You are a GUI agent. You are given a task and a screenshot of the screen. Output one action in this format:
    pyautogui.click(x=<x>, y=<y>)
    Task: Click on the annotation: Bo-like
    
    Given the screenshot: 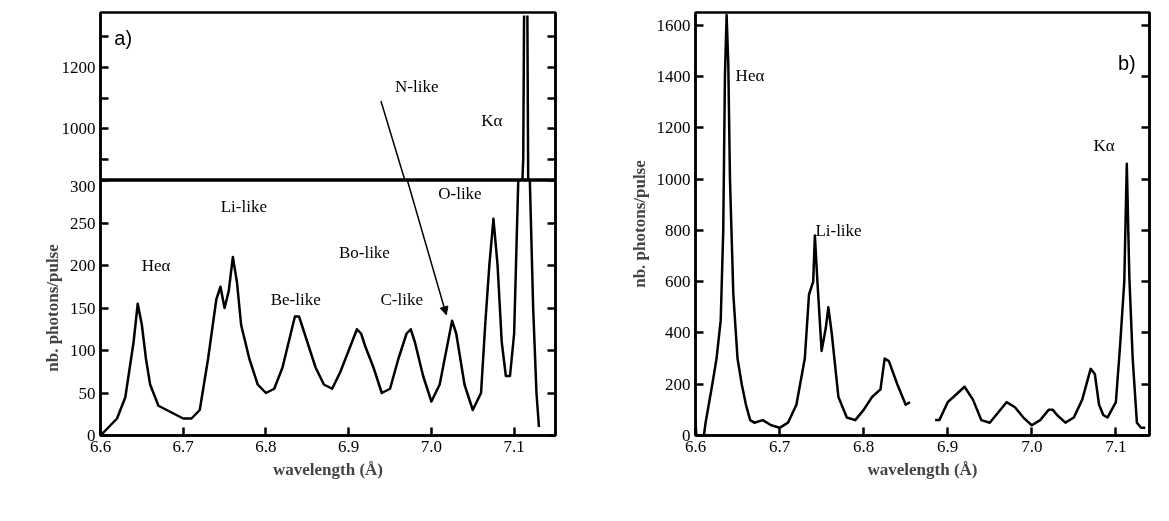 What is the action you would take?
    pyautogui.click(x=364, y=253)
    